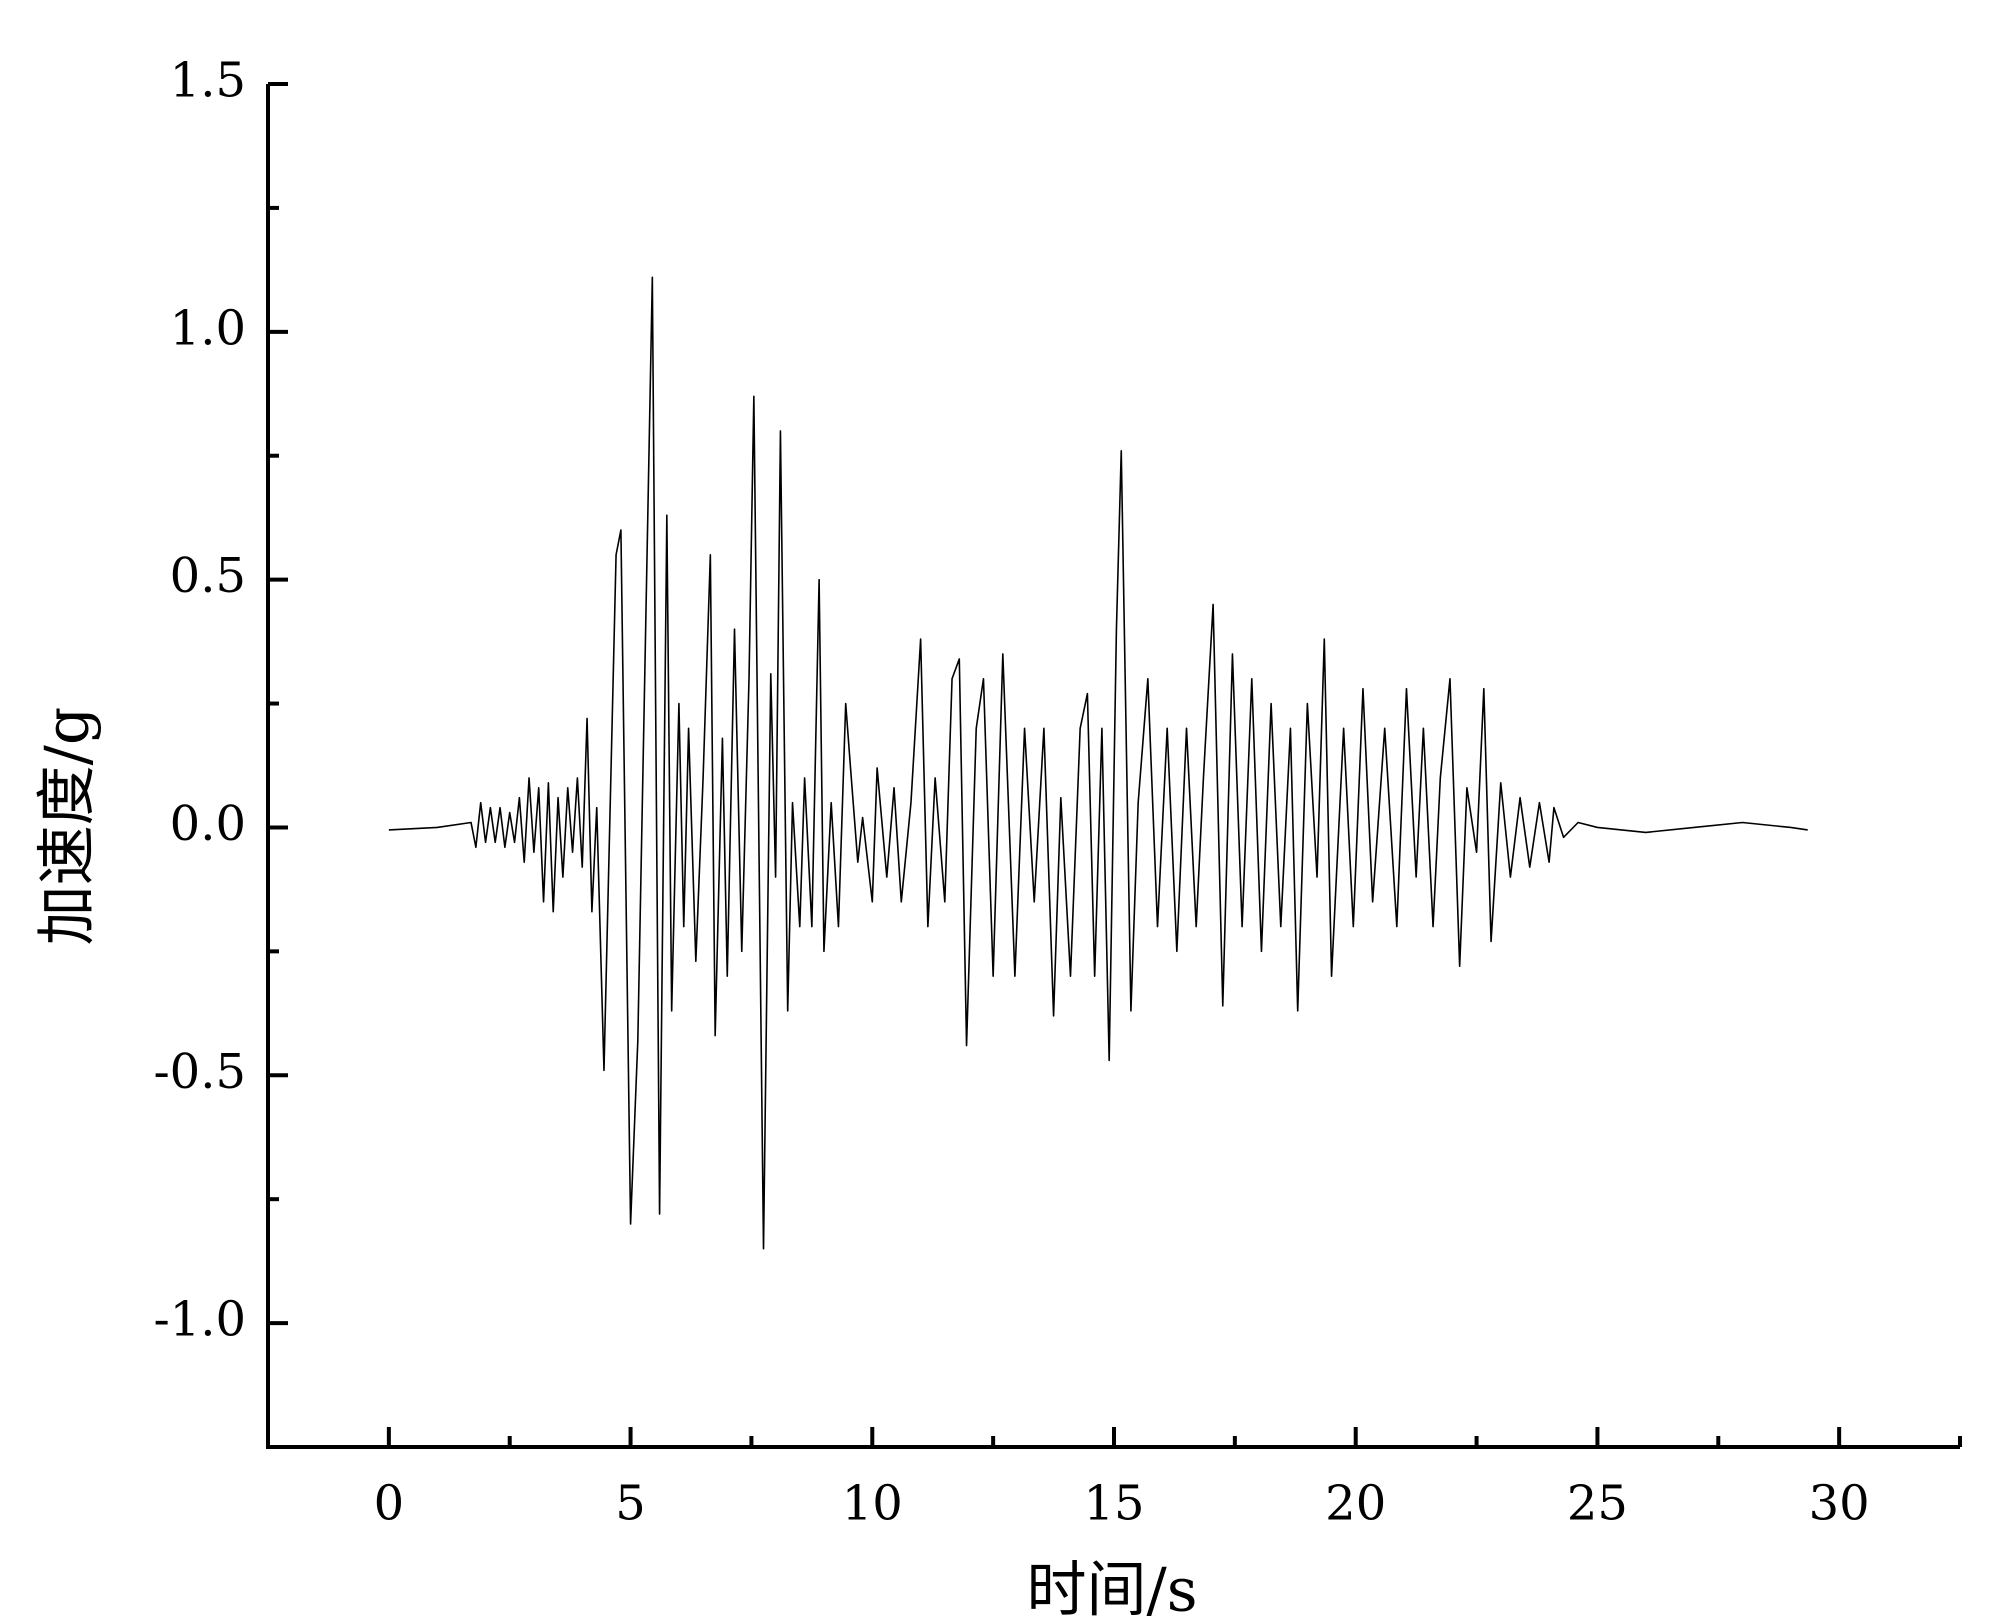 Image resolution: width=2000 pixels, height=1620 pixels. I want to click on y-tick-label: 1.0, so click(208, 328).